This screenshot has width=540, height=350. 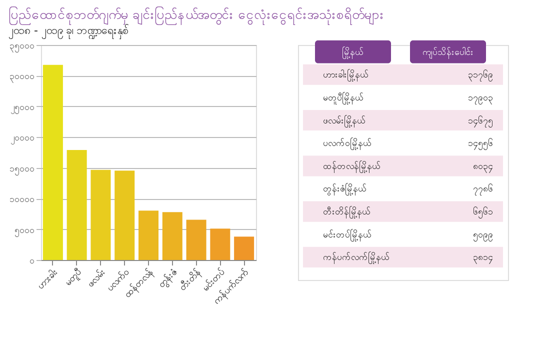 I want to click on y-tick-label: ၁၀၀၀၀, so click(x=22, y=200).